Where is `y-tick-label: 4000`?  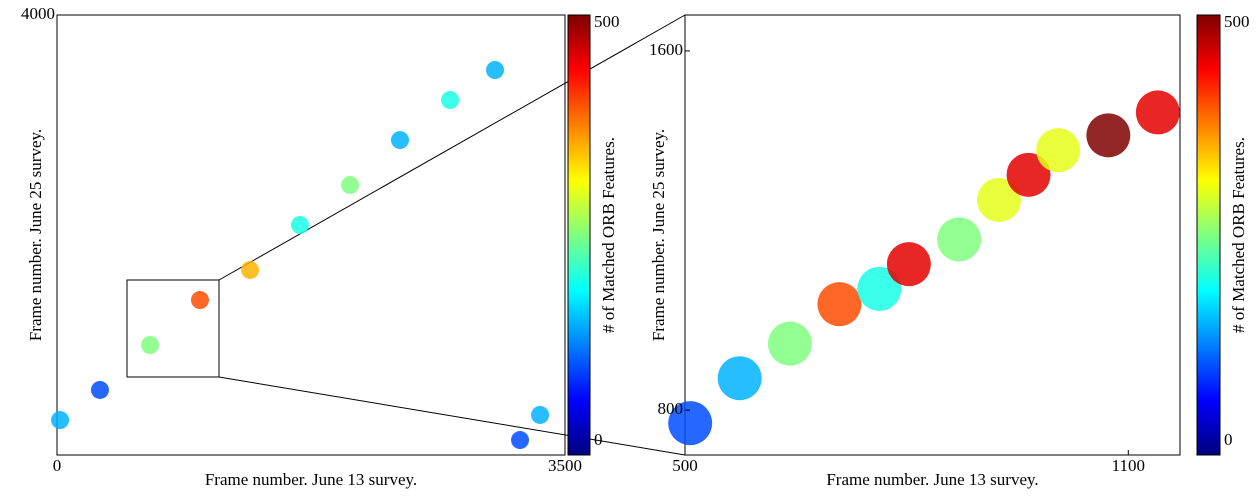 y-tick-label: 4000 is located at coordinates (38, 13).